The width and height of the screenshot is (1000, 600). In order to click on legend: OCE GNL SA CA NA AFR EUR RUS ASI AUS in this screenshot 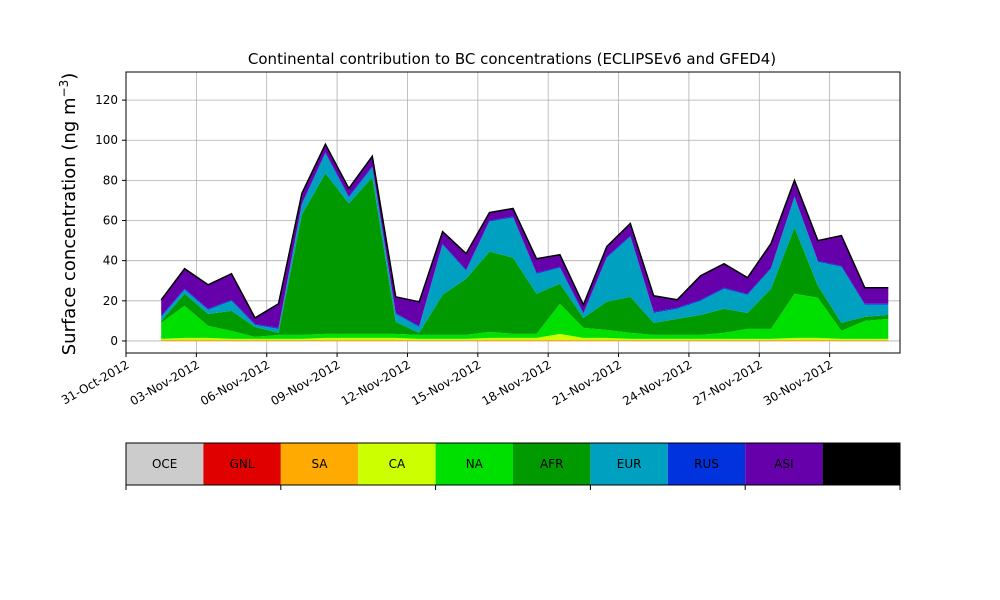, I will do `click(513, 466)`.